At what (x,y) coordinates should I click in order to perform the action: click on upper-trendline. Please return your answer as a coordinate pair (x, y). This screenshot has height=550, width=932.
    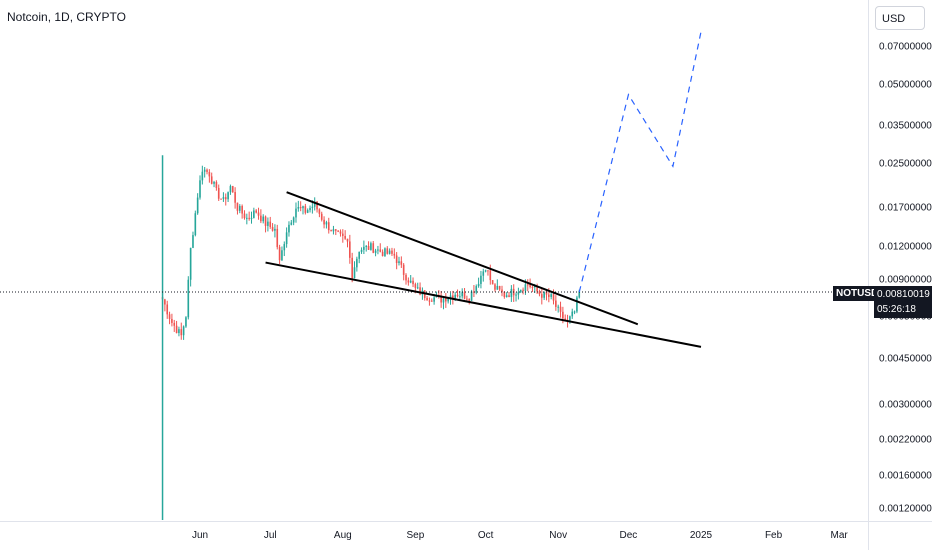
    Looking at the image, I should click on (462, 258).